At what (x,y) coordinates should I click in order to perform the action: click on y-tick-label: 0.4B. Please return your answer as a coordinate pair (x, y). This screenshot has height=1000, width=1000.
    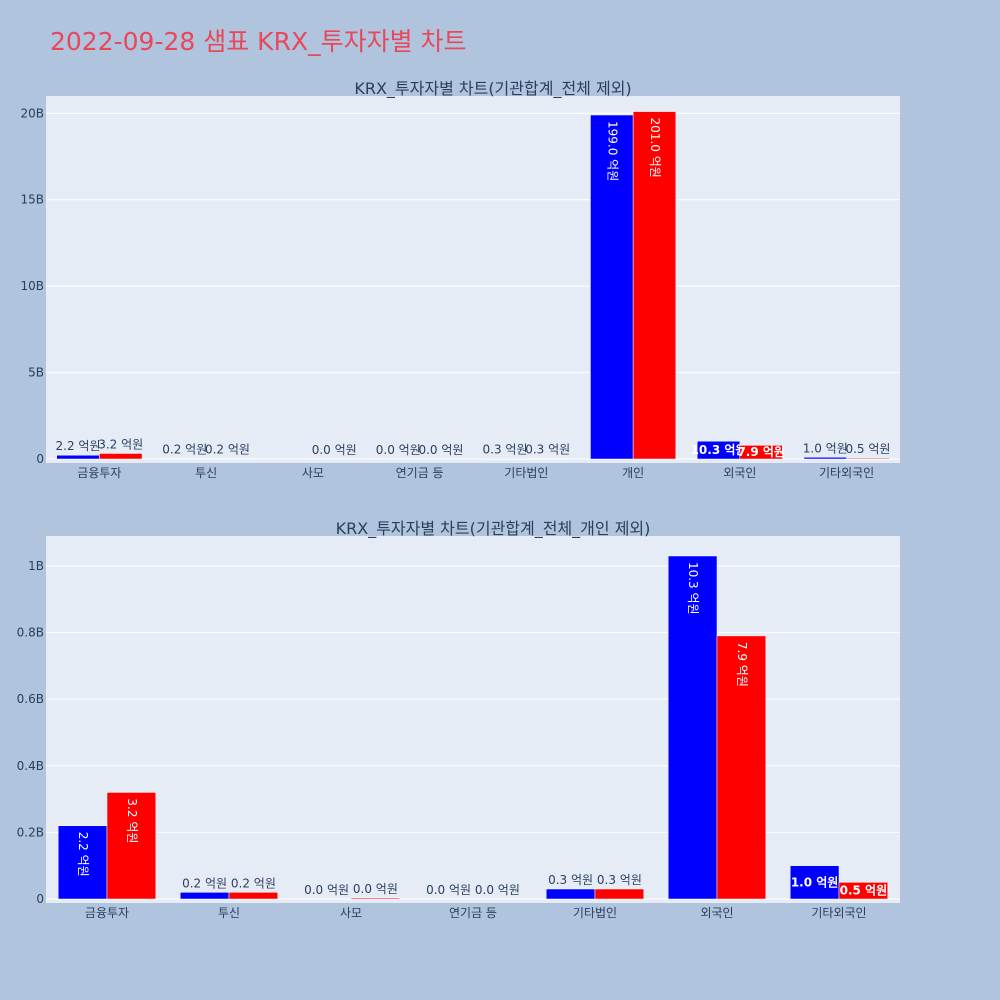
    Looking at the image, I should click on (30, 766).